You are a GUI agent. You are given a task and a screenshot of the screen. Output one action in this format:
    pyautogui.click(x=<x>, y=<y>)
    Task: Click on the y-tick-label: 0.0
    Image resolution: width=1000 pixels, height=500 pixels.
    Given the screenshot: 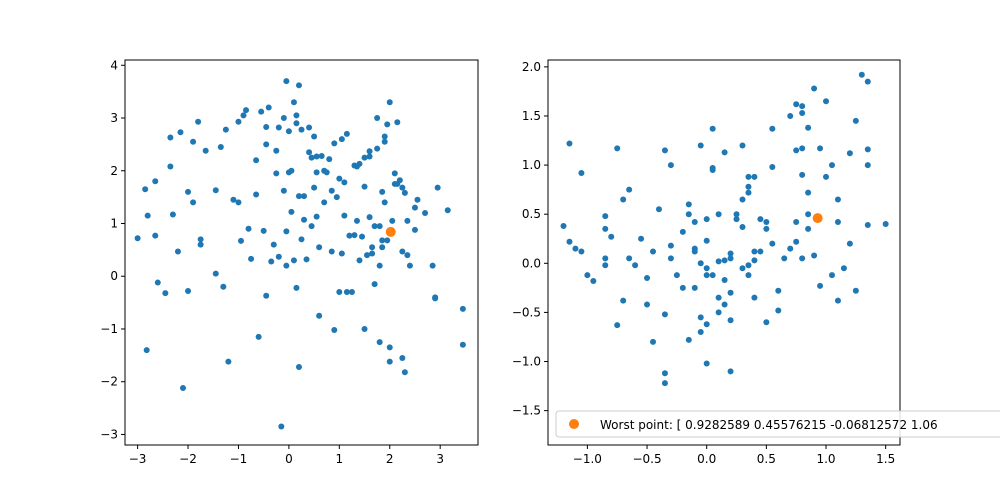 What is the action you would take?
    pyautogui.click(x=531, y=263)
    